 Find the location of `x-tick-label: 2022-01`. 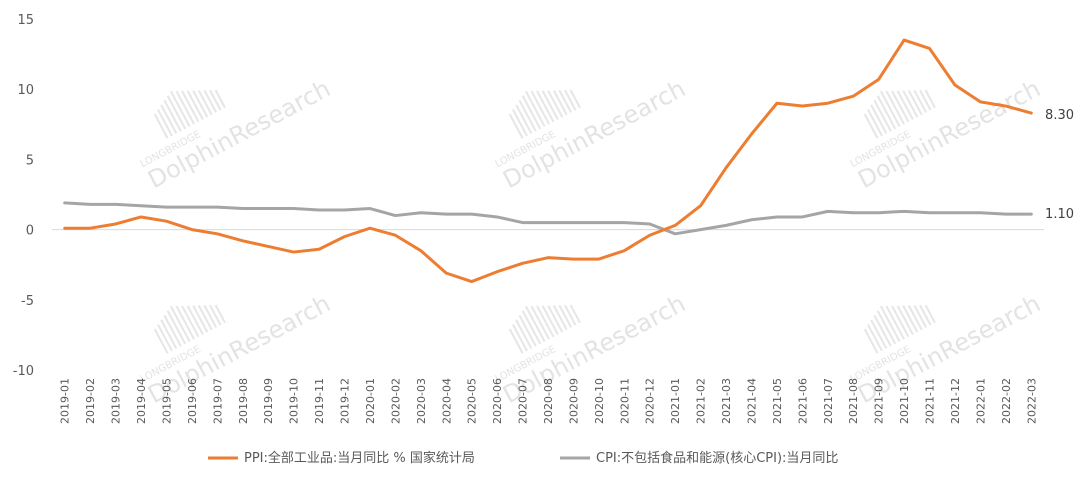

x-tick-label: 2022-01 is located at coordinates (980, 401).